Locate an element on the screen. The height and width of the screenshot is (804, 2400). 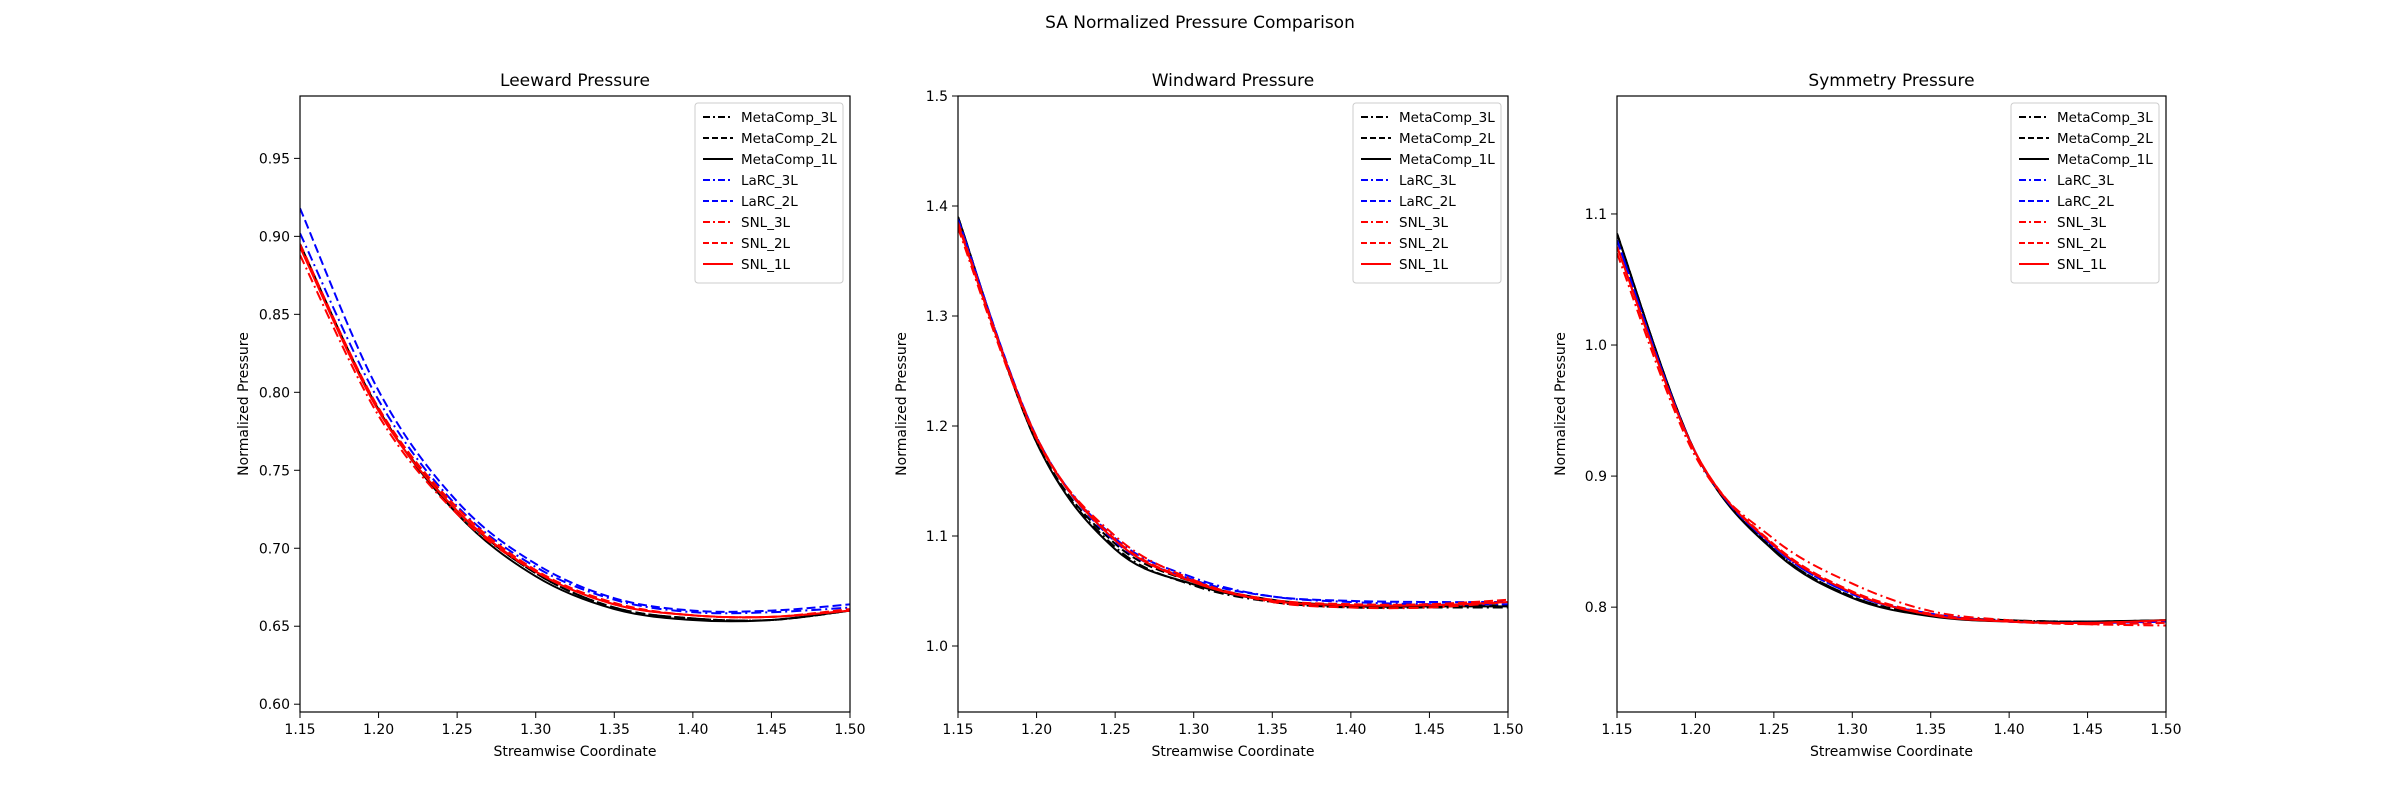
series-line-snl-2l is located at coordinates (1891, 436).